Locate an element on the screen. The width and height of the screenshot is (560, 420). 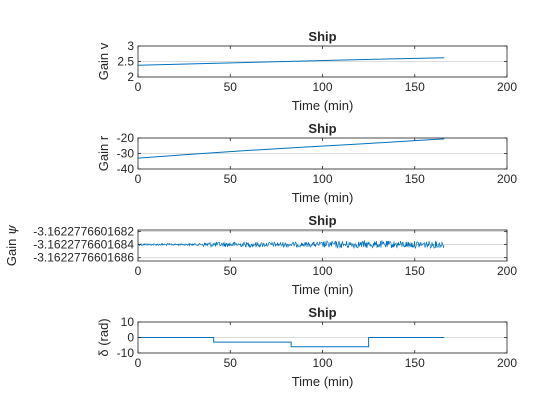
y-axis-label: Gain r is located at coordinates (103, 153).